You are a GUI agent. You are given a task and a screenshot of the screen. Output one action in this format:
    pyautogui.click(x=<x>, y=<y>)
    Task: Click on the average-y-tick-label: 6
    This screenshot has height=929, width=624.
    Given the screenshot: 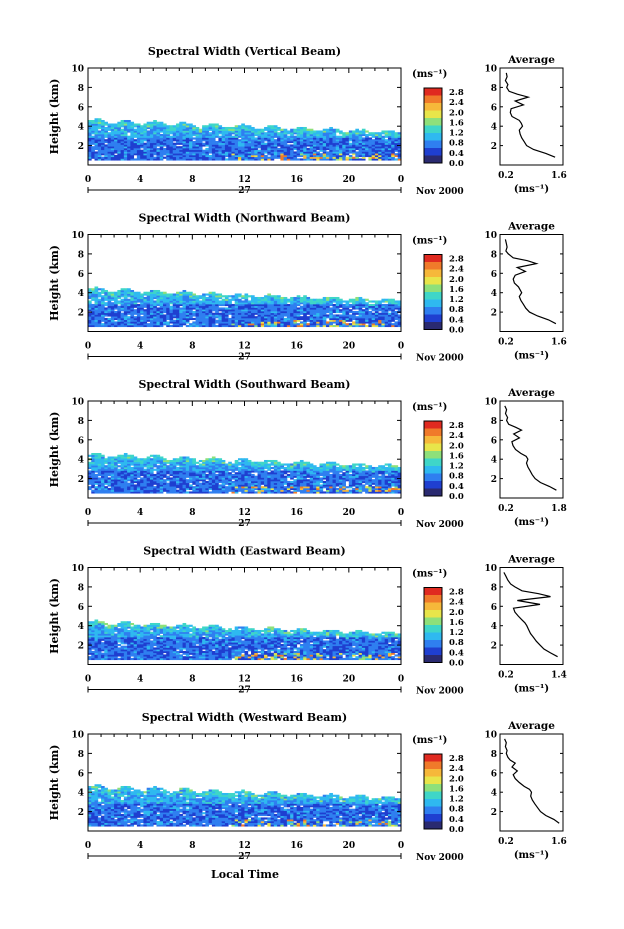 What is the action you would take?
    pyautogui.click(x=494, y=275)
    